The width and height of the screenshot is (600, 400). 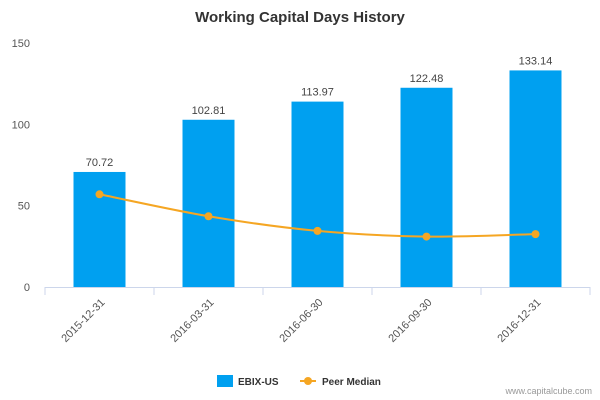 What do you see at coordinates (519, 321) in the screenshot?
I see `x-tick-label: 2016-12-31` at bounding box center [519, 321].